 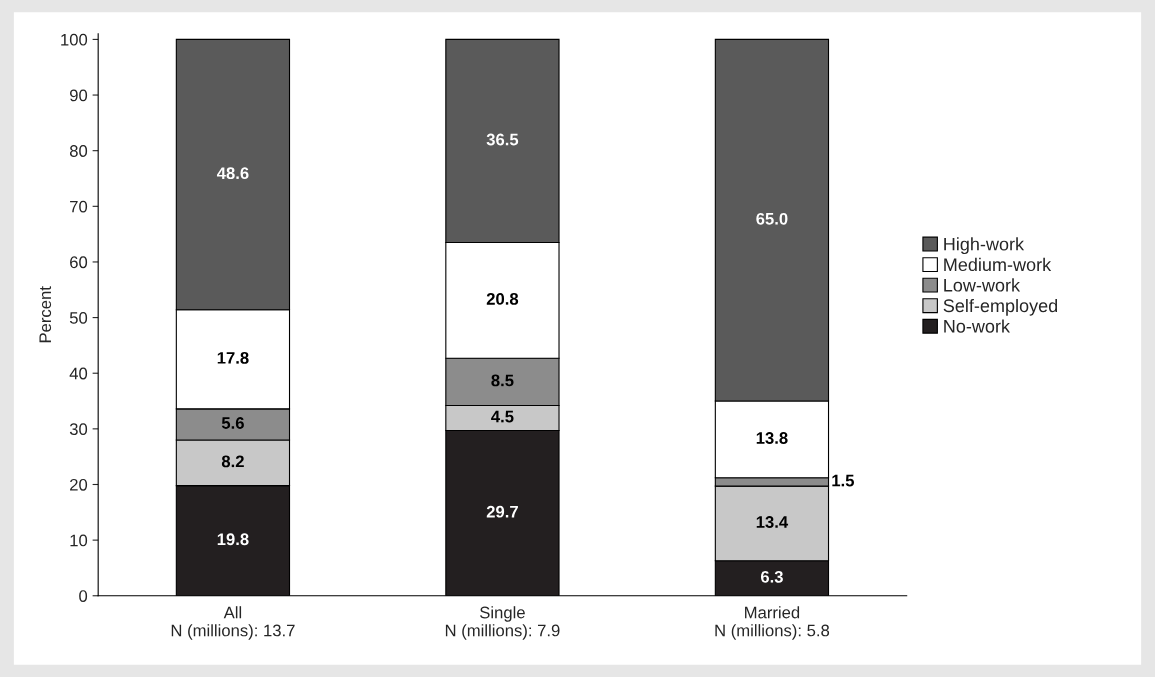 I want to click on y-tick-label: 100, so click(x=74, y=39).